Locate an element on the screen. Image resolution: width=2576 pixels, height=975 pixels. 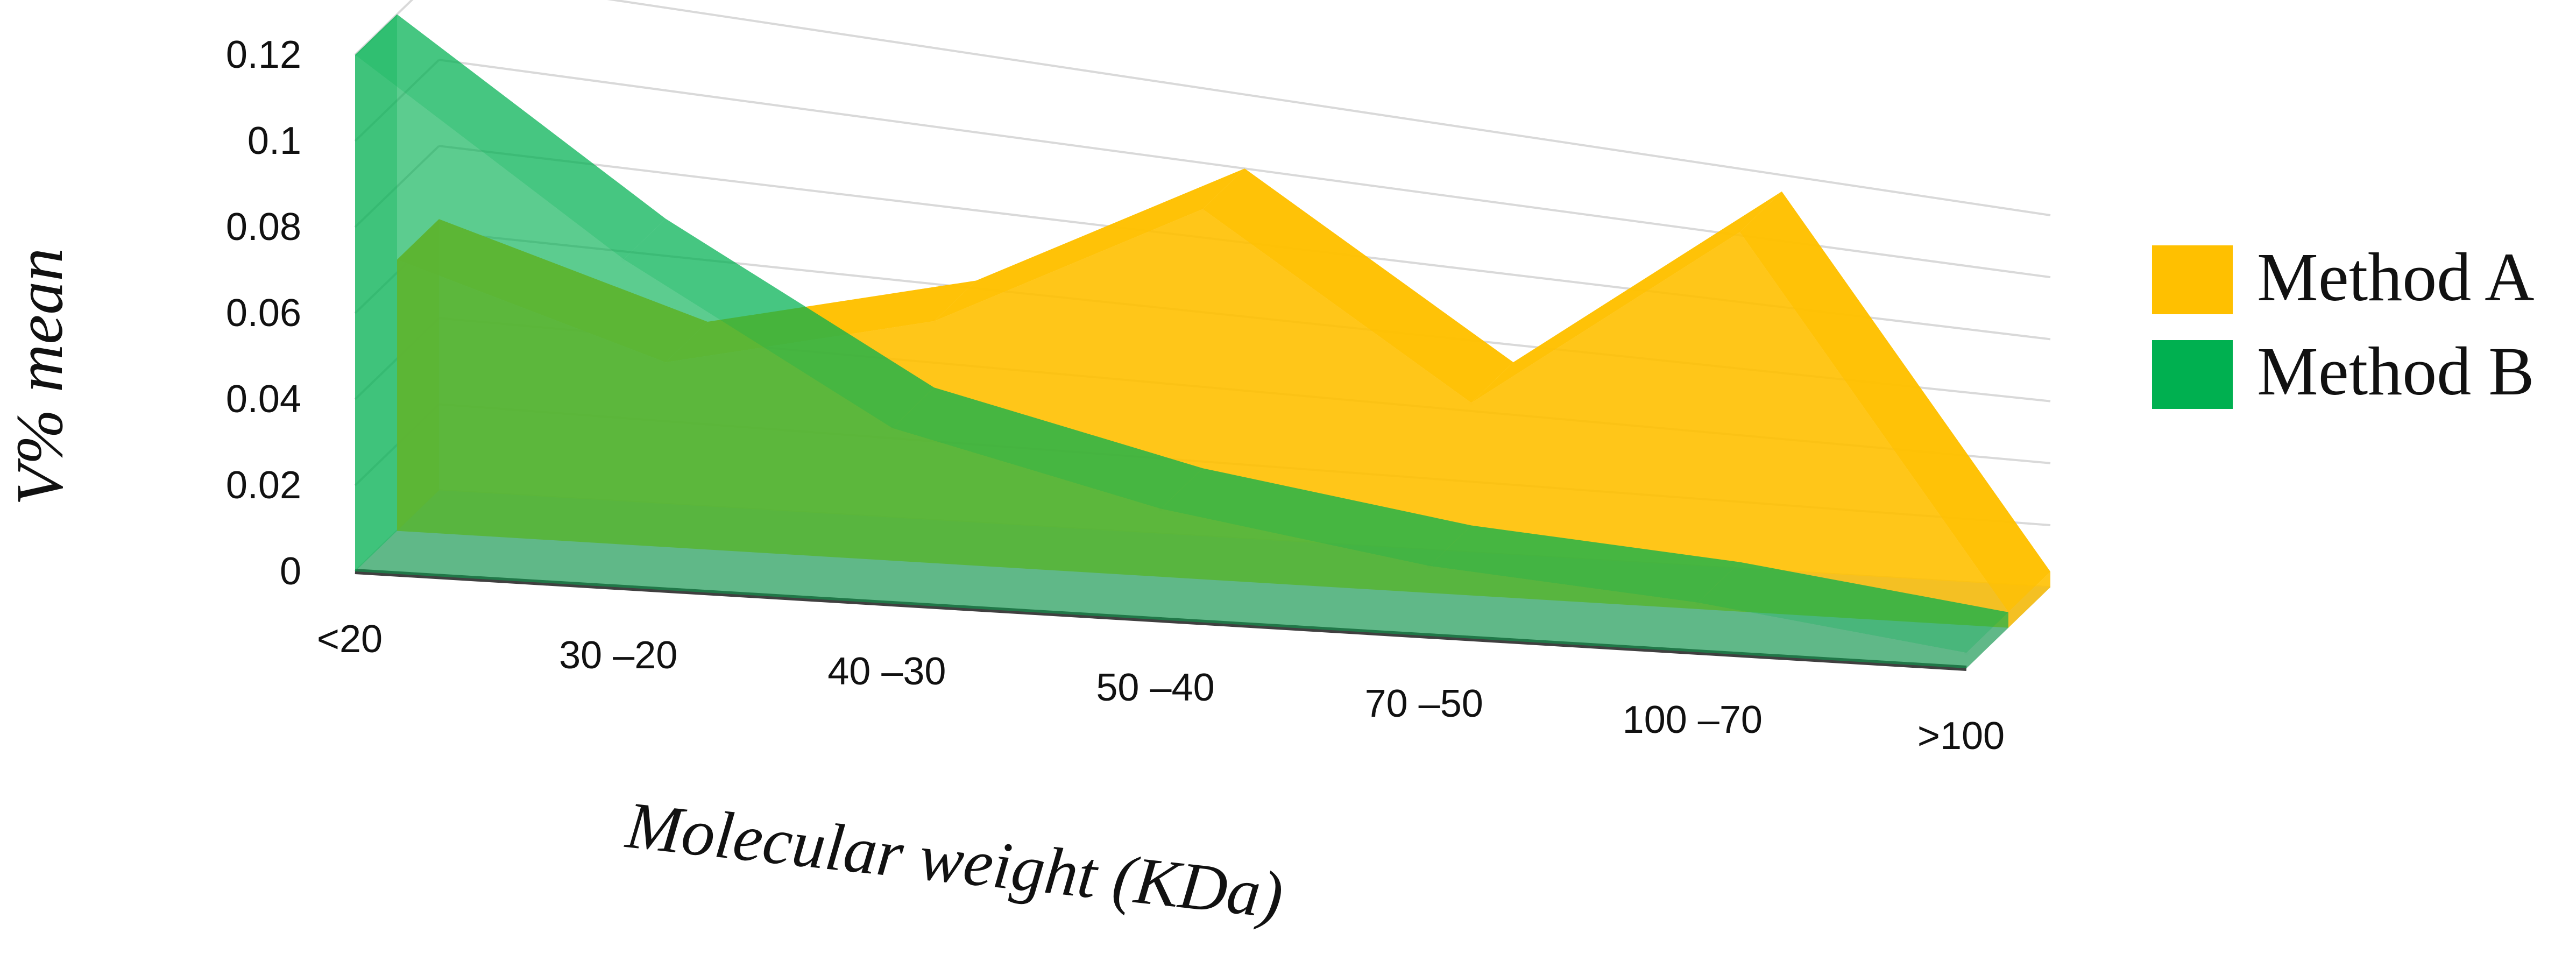
legend-label-method-a: Method A is located at coordinates (2396, 277).